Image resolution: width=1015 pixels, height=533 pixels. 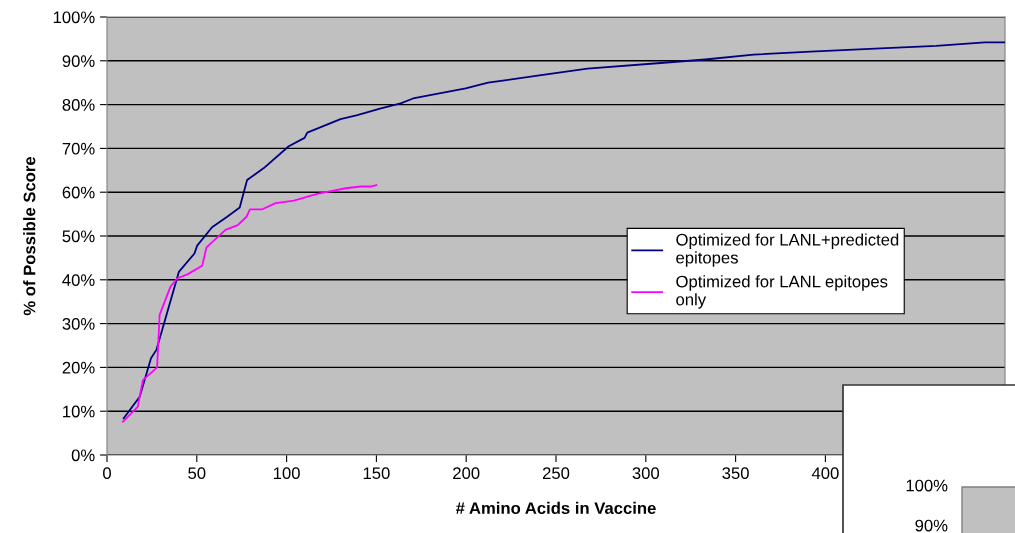 What do you see at coordinates (78, 105) in the screenshot?
I see `y-tick-label: 80%` at bounding box center [78, 105].